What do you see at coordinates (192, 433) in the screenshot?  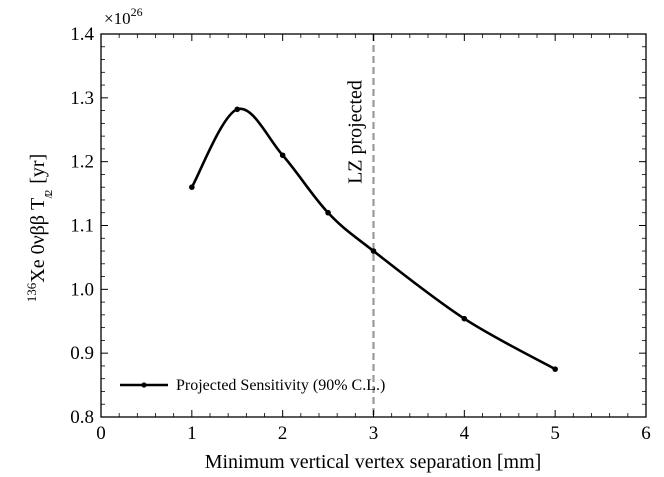 I see `x-tick-label: 1` at bounding box center [192, 433].